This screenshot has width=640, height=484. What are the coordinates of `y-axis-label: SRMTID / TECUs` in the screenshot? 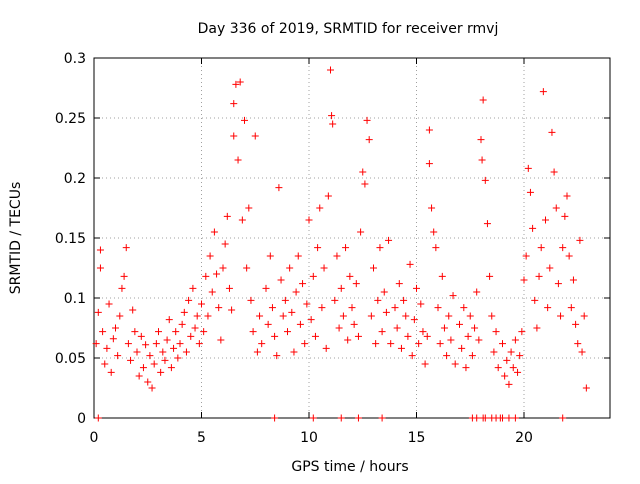 It's located at (16, 238).